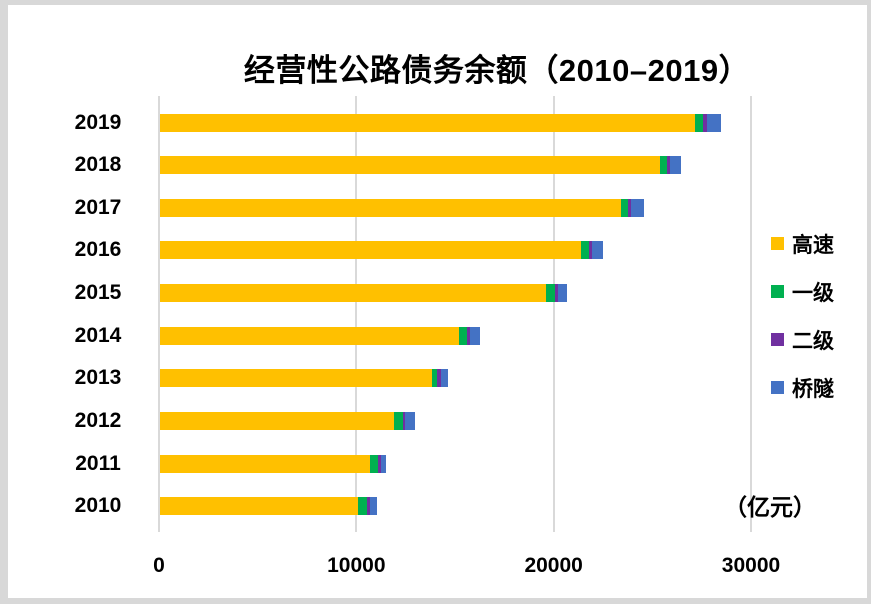  What do you see at coordinates (98, 207) in the screenshot?
I see `y-axis-label: 2017` at bounding box center [98, 207].